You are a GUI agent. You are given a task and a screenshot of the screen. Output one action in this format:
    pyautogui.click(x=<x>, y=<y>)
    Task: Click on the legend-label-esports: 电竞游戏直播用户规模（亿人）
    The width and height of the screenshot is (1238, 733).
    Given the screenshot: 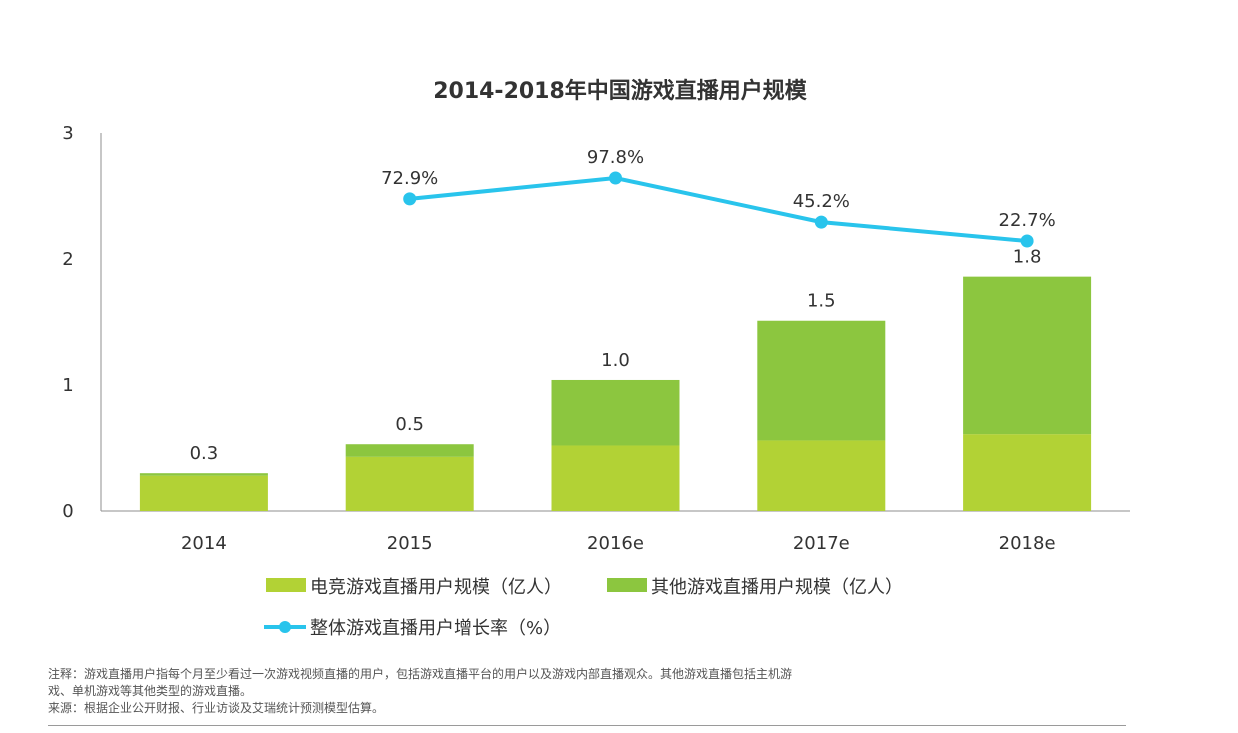 What is the action you would take?
    pyautogui.click(x=436, y=587)
    